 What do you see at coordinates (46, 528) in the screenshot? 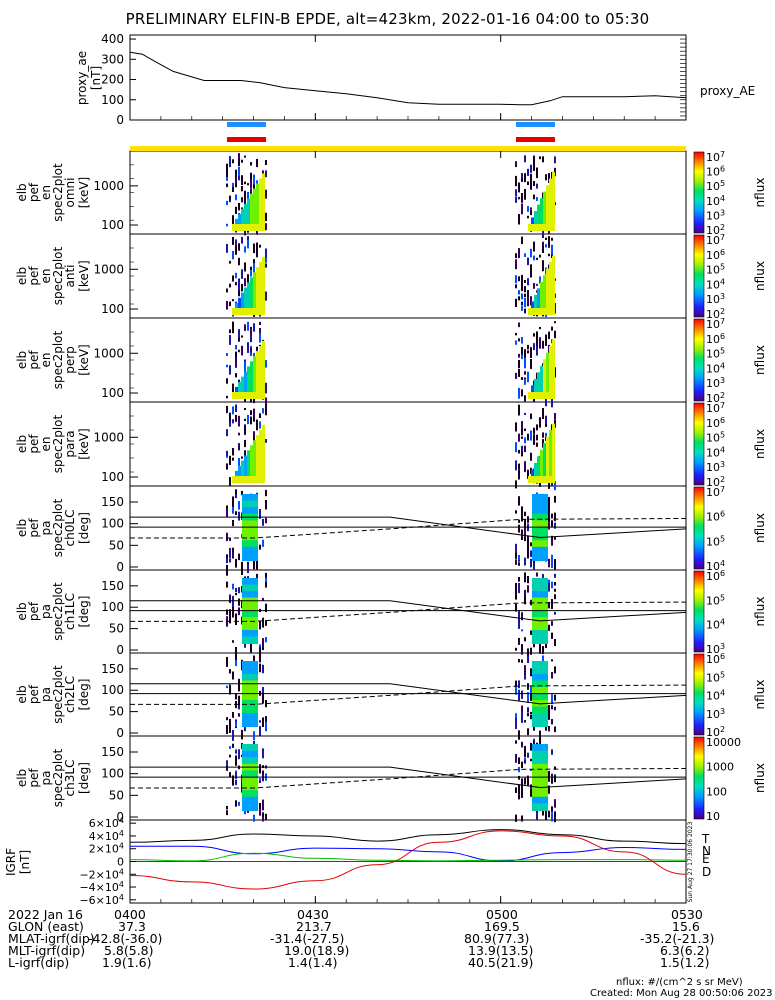
I see `panel-ch0LC-ylabel-2: pa` at bounding box center [46, 528].